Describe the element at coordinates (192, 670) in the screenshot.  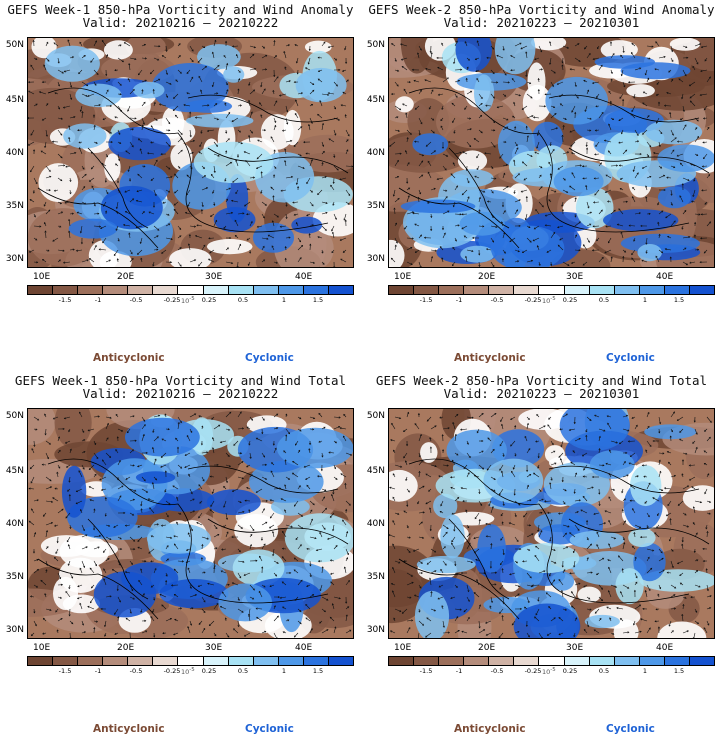
I see `colorbar-scale-exponent: -5` at that location.